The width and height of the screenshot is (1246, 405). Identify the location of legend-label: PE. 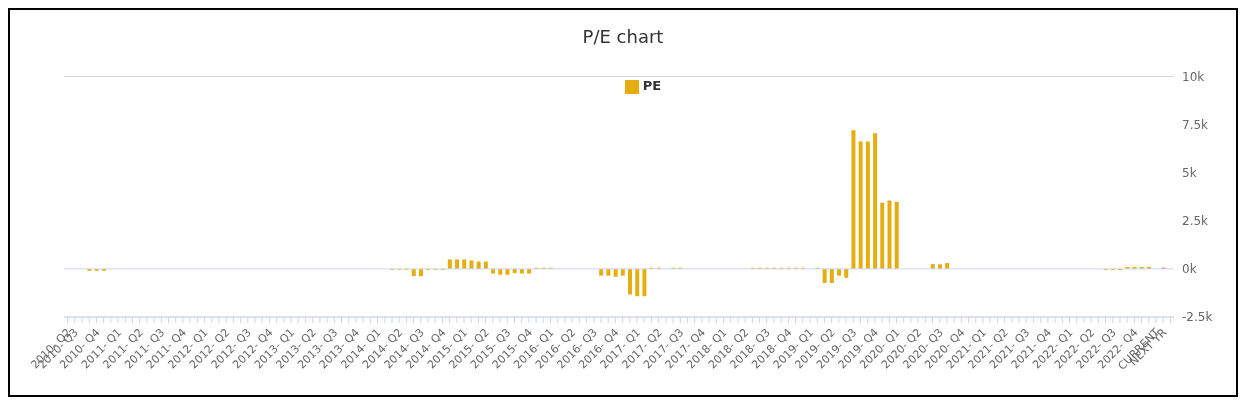
(652, 85).